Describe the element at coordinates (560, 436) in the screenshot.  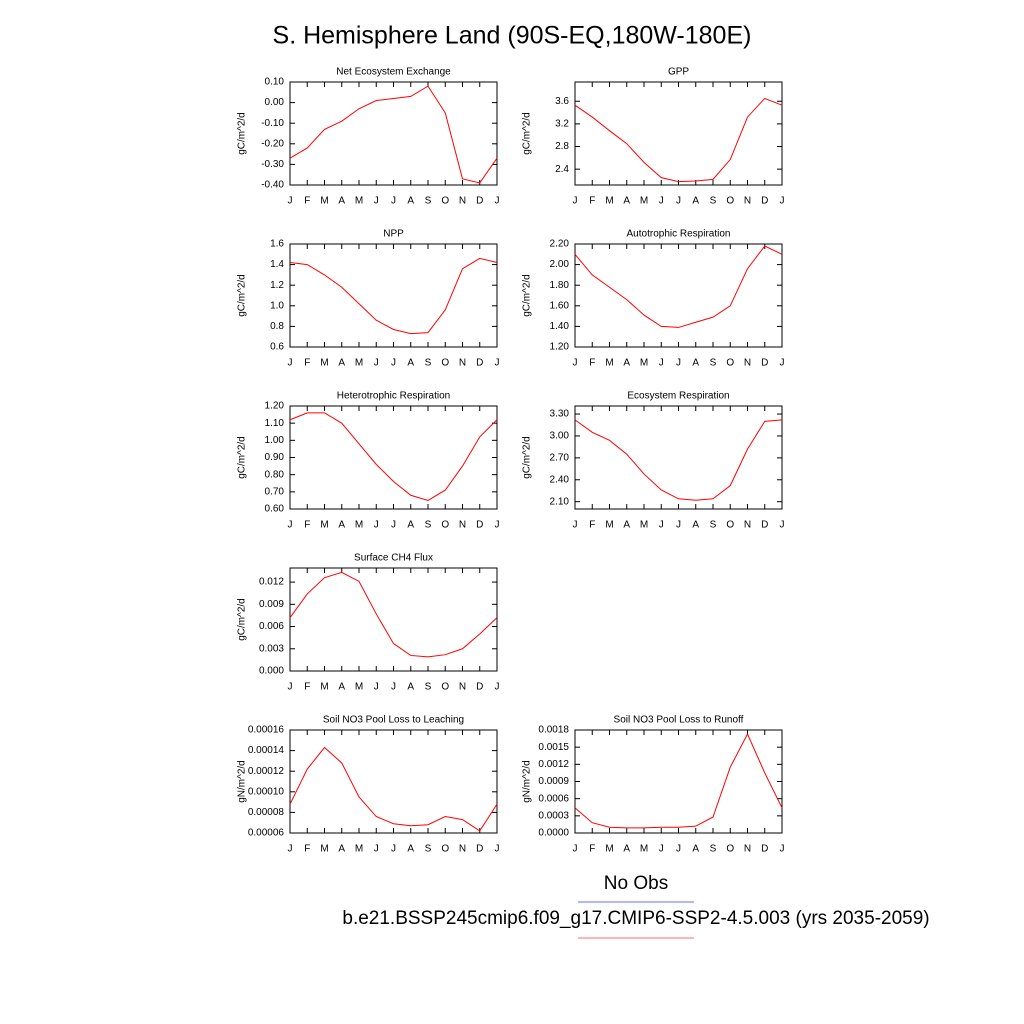
I see `y-tick-label: 3.00` at that location.